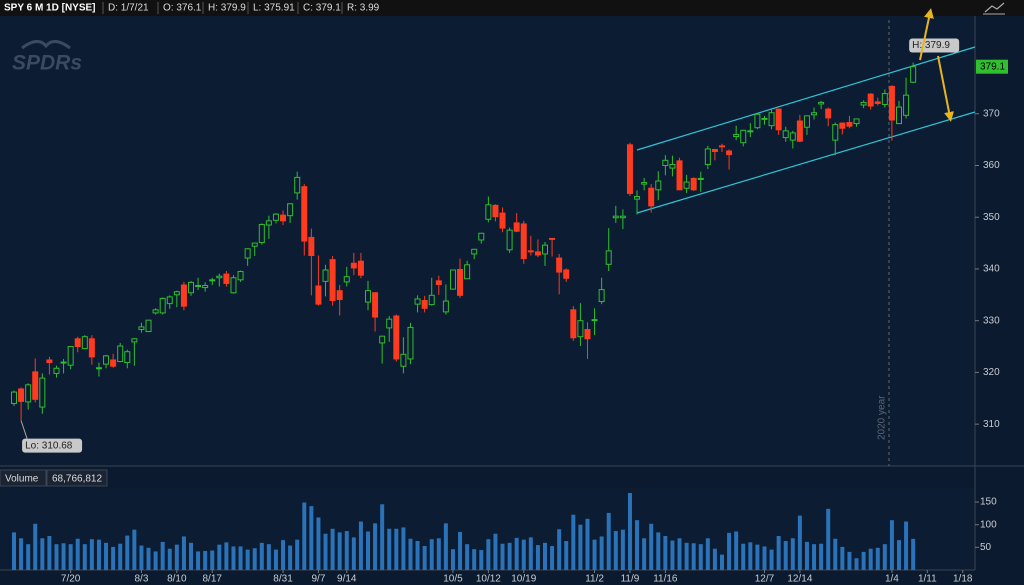  What do you see at coordinates (991, 320) in the screenshot?
I see `y-tick-label: 330` at bounding box center [991, 320].